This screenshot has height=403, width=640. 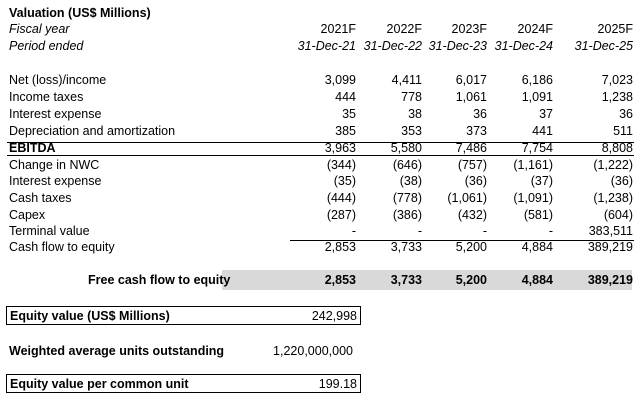 I want to click on cell: (581), so click(x=538, y=215).